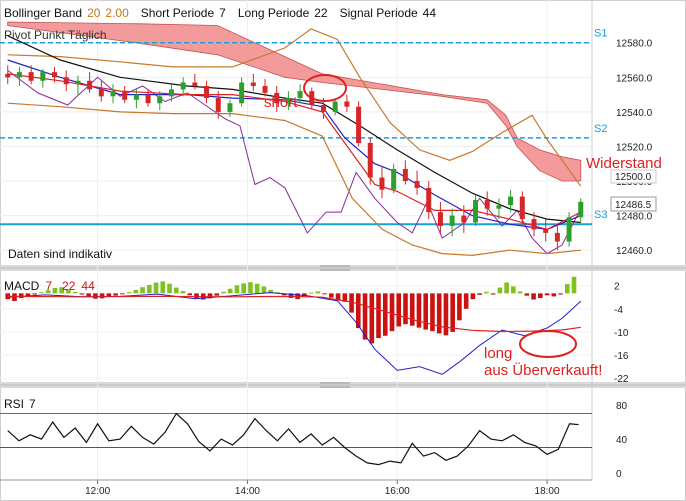  Describe the element at coordinates (88, 286) in the screenshot. I see `macd-param-3: 44` at that location.